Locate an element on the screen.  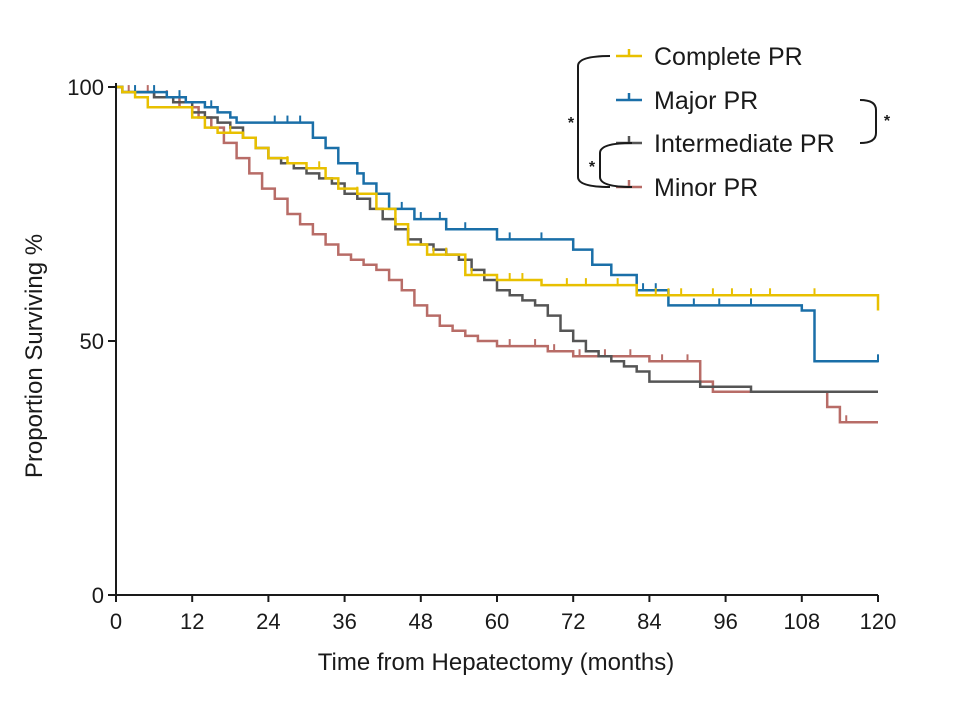
x-tick-label: 48 is located at coordinates (421, 621).